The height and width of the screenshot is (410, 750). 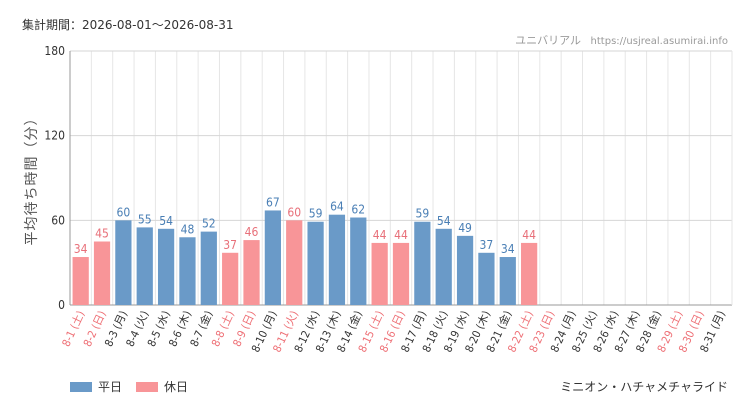 I want to click on y-tick-label: 60, so click(x=58, y=220).